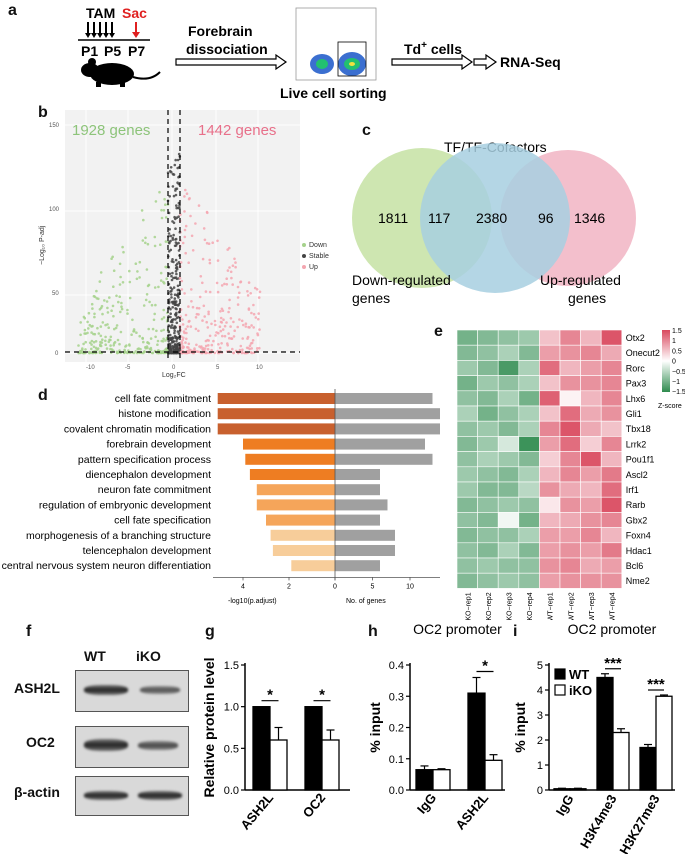 Image resolution: width=685 pixels, height=854 pixels. Describe the element at coordinates (666, 361) in the screenshot. I see `zscore-colorbar` at that location.